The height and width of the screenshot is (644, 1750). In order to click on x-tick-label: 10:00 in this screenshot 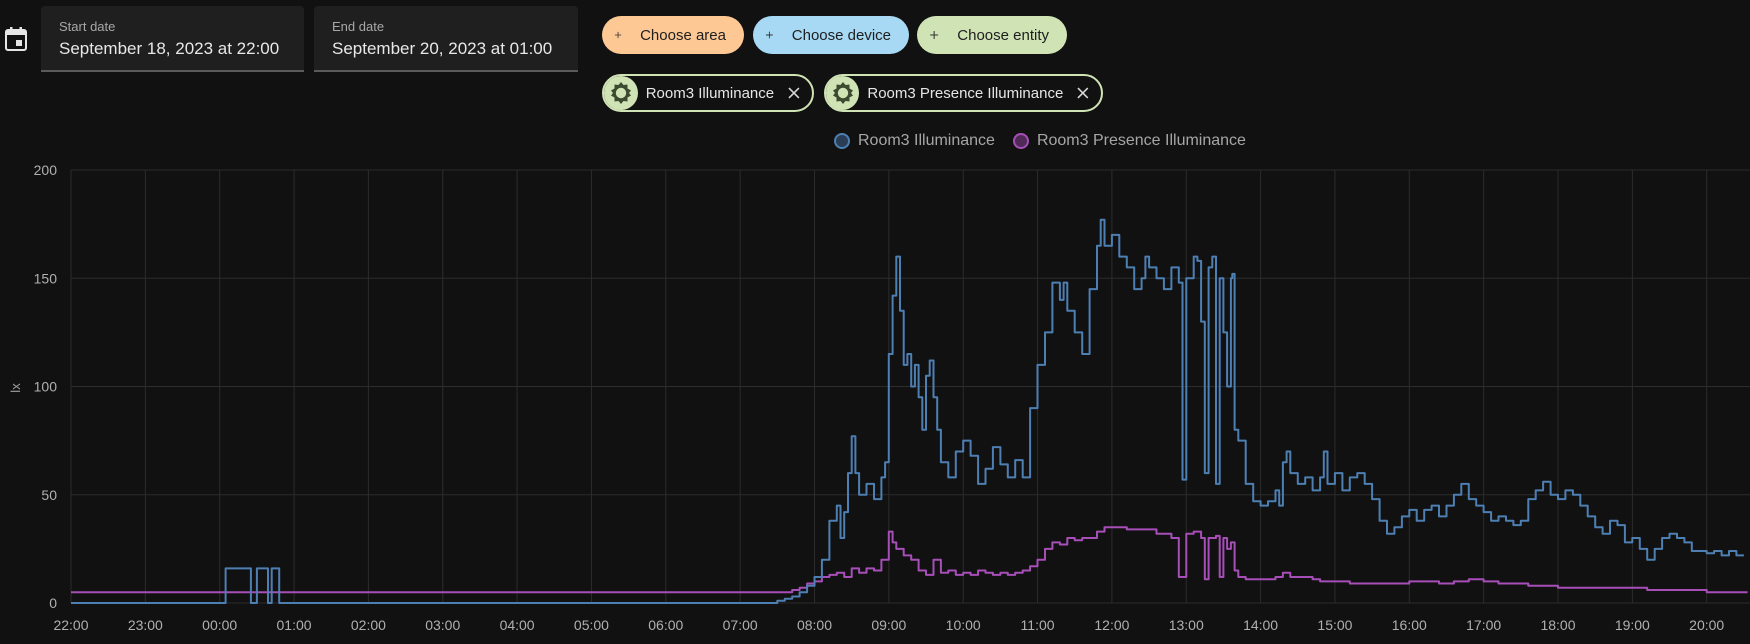, I will do `click(963, 625)`.